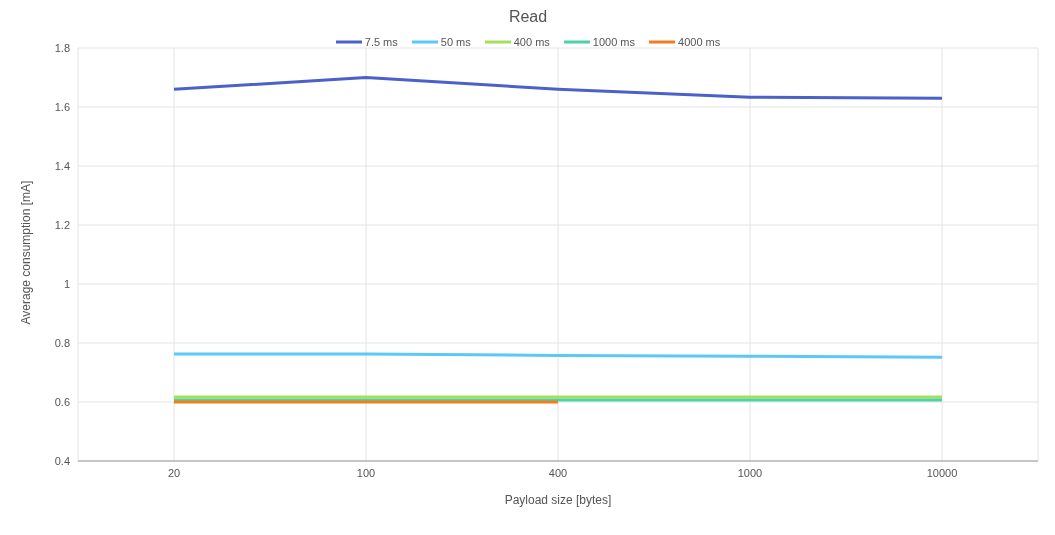 The width and height of the screenshot is (1055, 535). Describe the element at coordinates (613, 42) in the screenshot. I see `legend-label: 1000 ms` at that location.